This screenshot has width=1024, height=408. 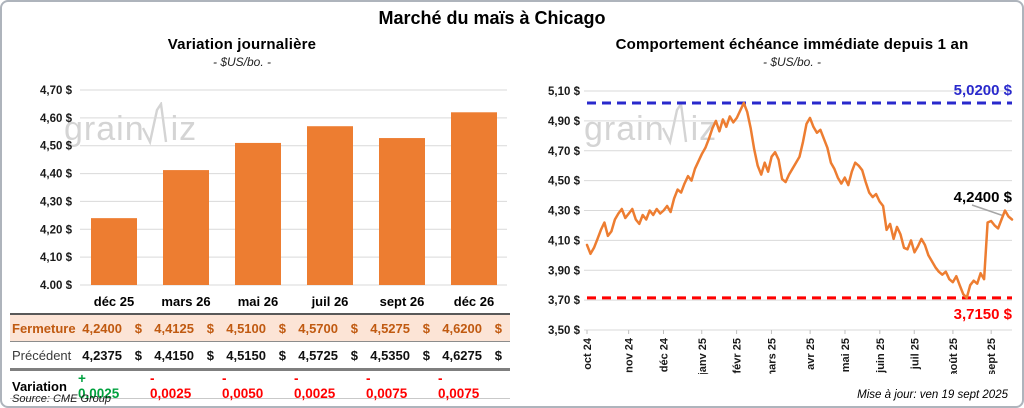 What do you see at coordinates (402, 211) in the screenshot?
I see `bar-sept 26` at bounding box center [402, 211].